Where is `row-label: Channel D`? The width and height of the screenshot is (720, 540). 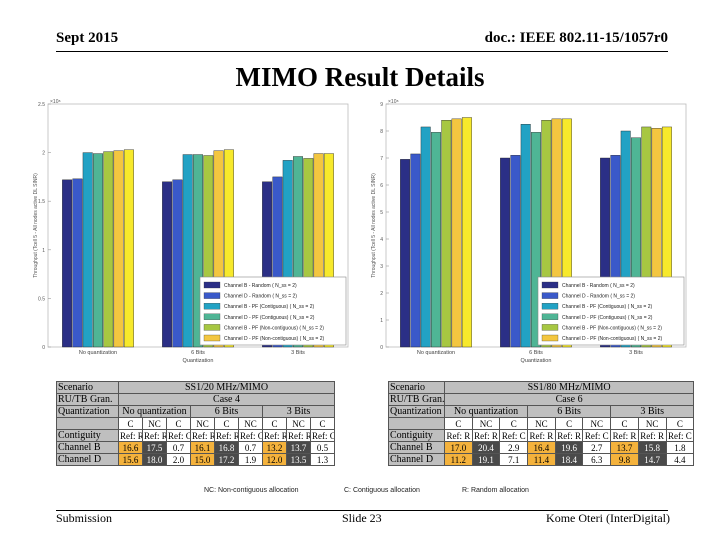 row-label: Channel D is located at coordinates (416, 459).